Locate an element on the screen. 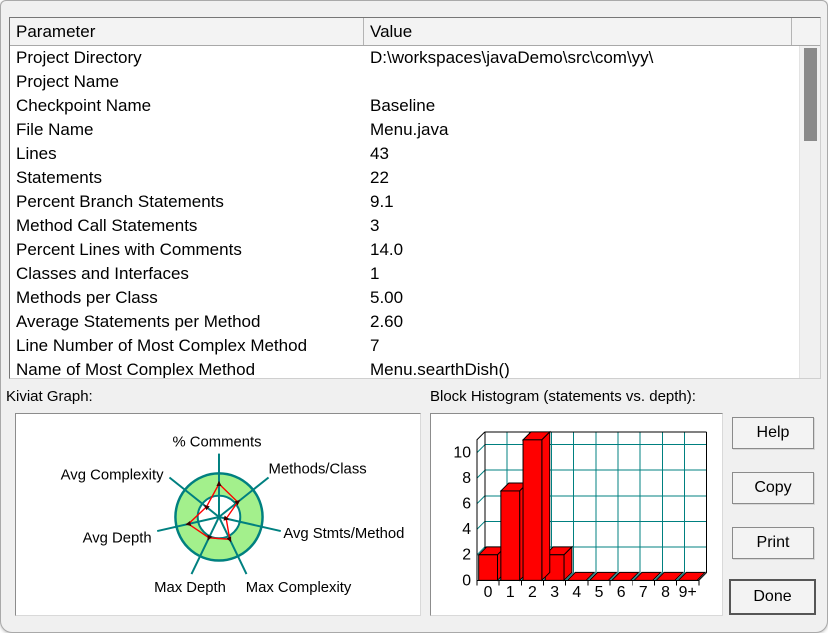 Image resolution: width=828 pixels, height=633 pixels. value-cell is located at coordinates (581, 82).